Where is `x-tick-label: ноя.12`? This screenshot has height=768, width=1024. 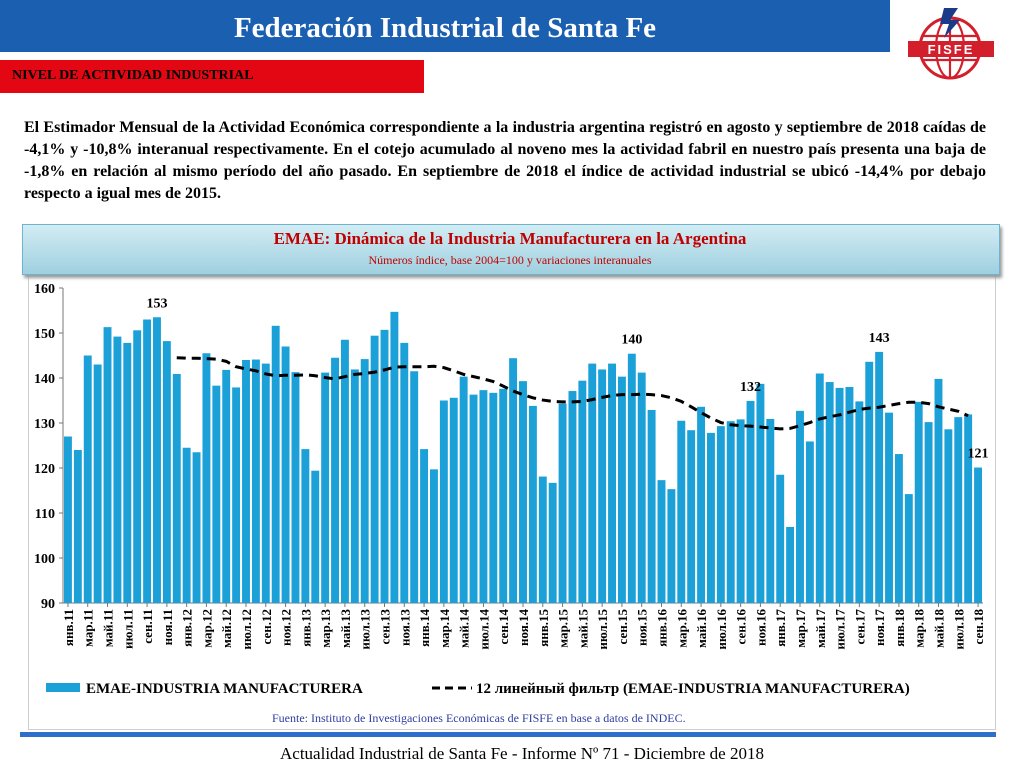 x-tick-label: ноя.12 is located at coordinates (286, 627).